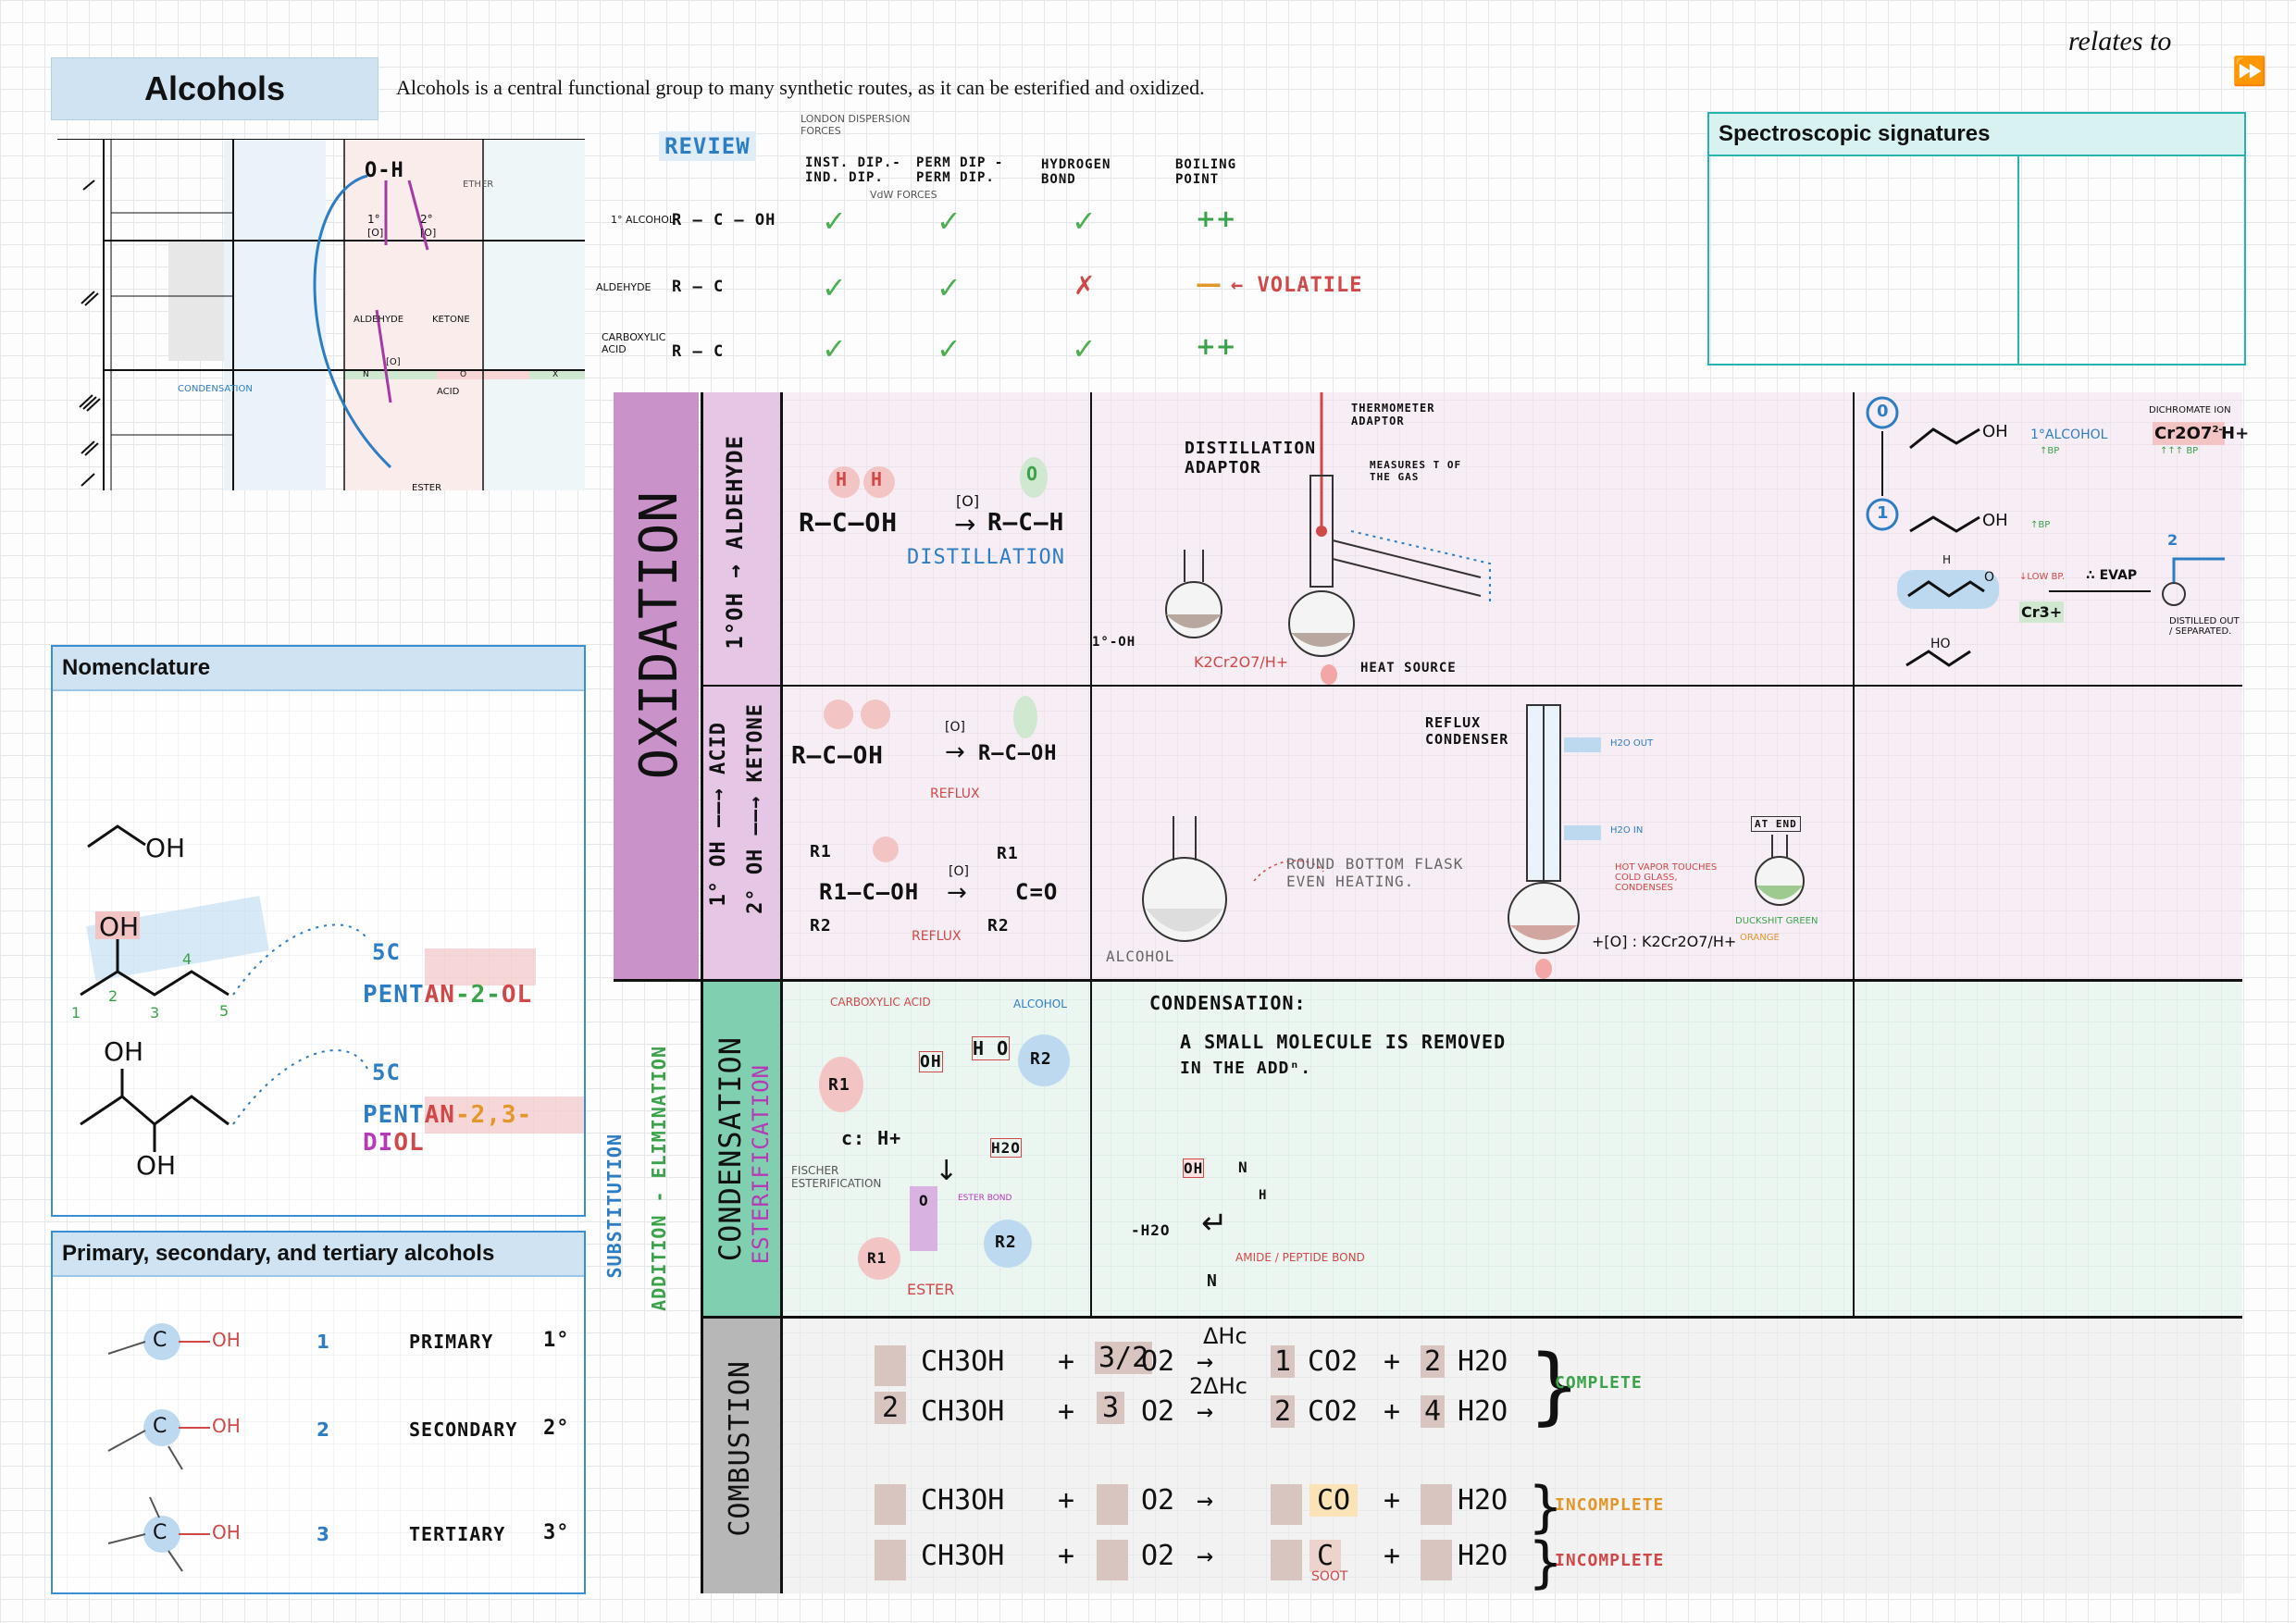  Describe the element at coordinates (931, 1061) in the screenshot. I see `oh-label: OH` at that location.